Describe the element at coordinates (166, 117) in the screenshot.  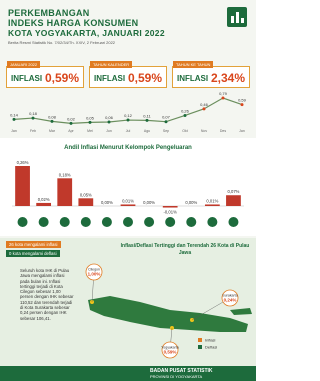
I see `trend-value-label: 0,07` at that location.